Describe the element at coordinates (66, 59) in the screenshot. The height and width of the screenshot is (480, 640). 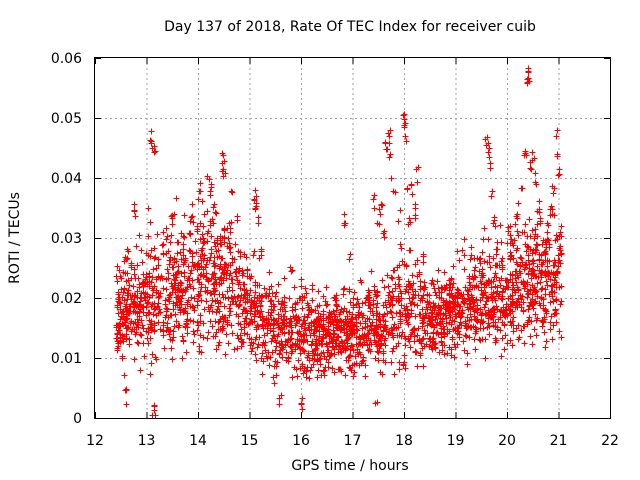
I see `y-tick-label: 0.06` at that location.